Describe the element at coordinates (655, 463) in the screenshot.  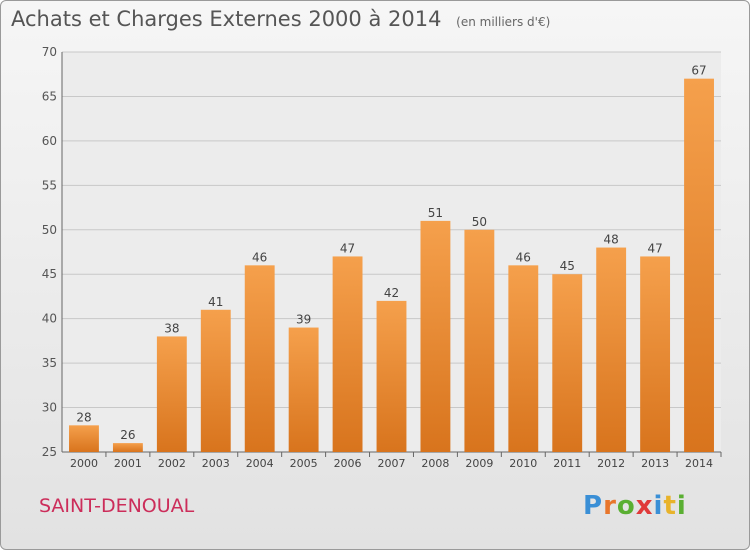
I see `x-tick-label: 2013` at that location.